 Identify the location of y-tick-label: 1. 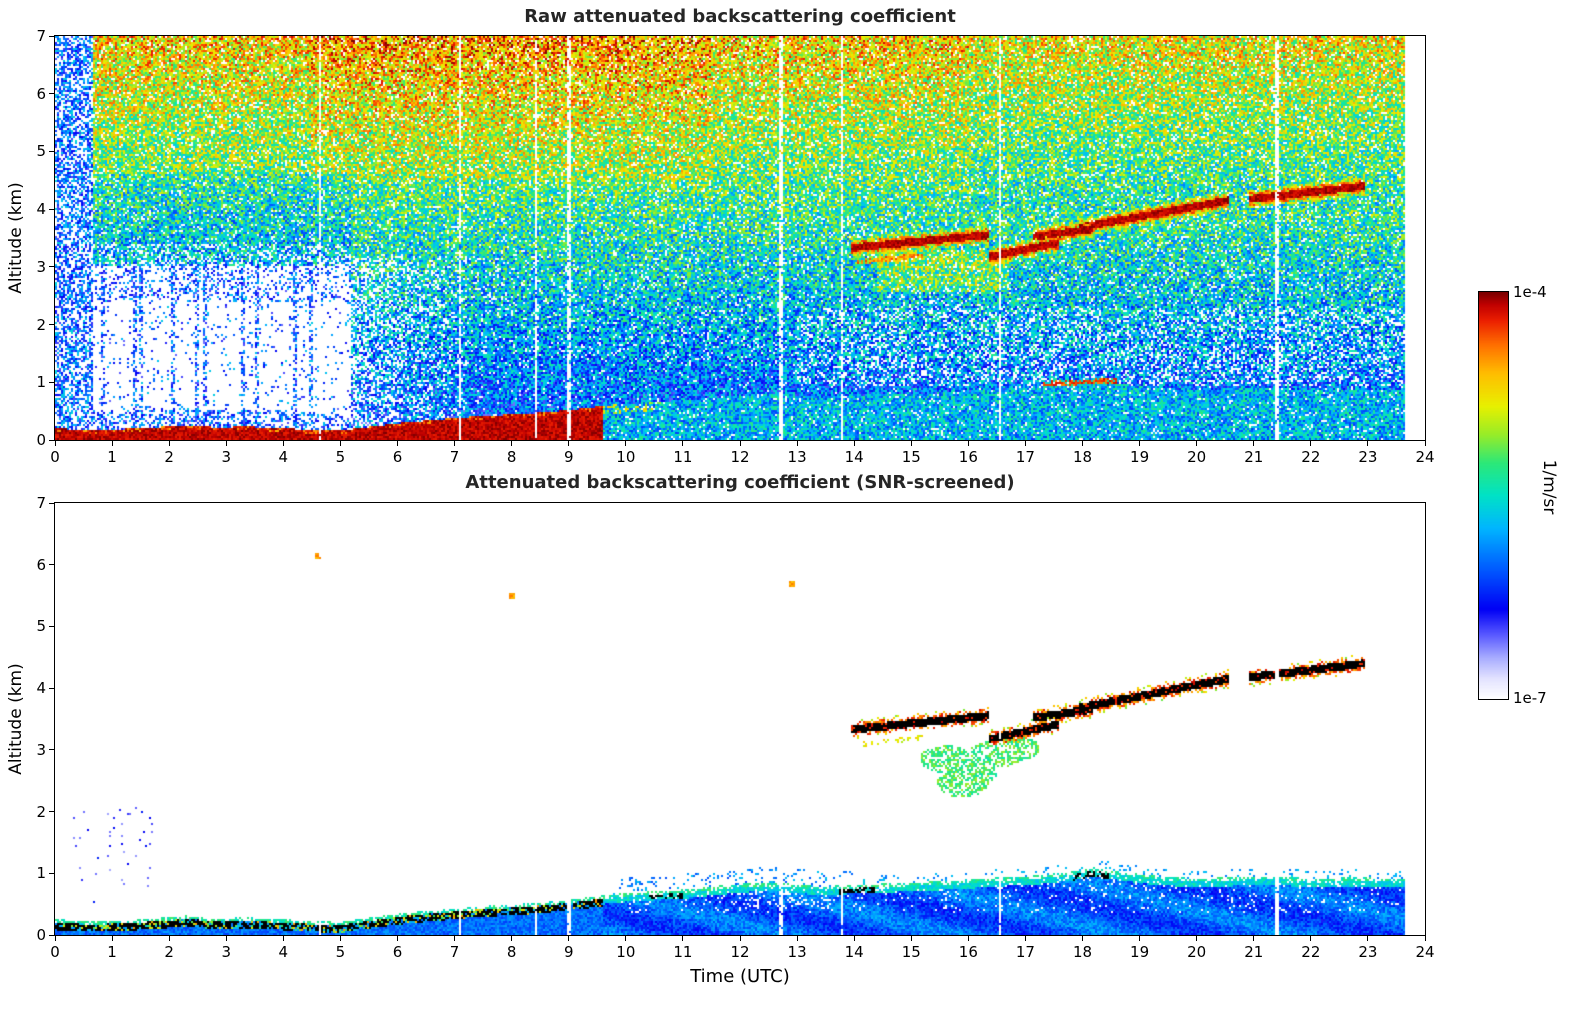
(41, 382).